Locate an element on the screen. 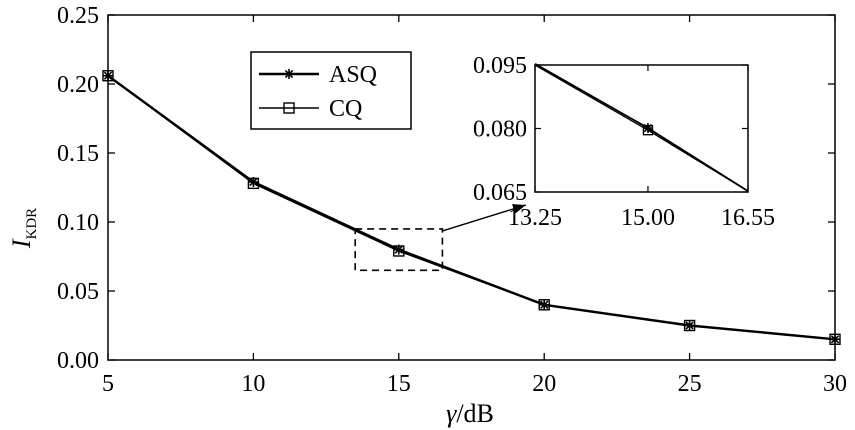  inset-y-tick-label: 0.080 is located at coordinates (500, 130).